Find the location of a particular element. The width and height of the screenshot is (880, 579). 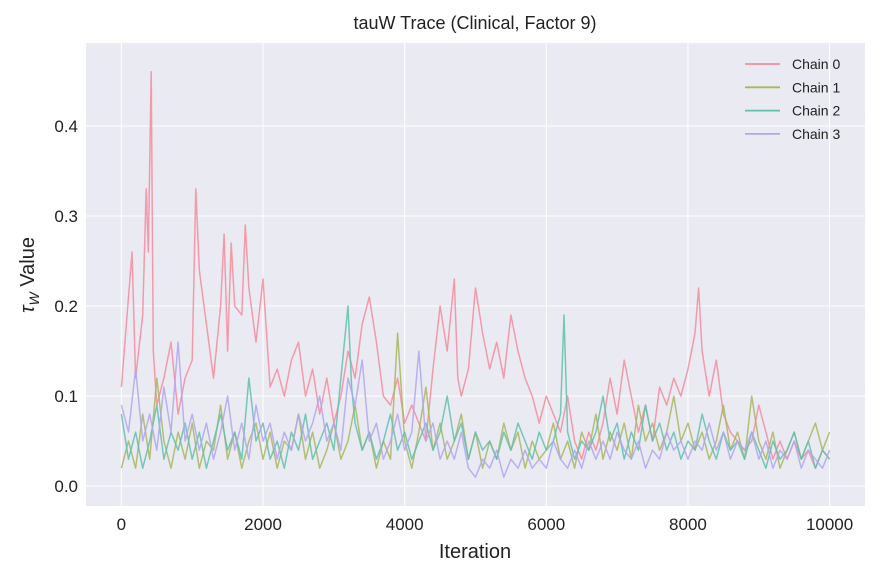

y-tick-label: 0.2 is located at coordinates (66, 306).